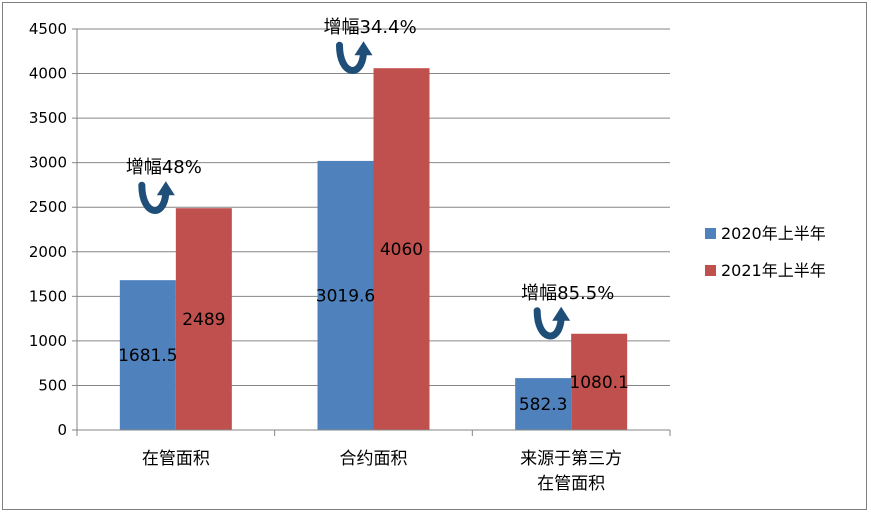  Describe the element at coordinates (53, 229) in the screenshot. I see `y-axis: 0 500 1000 1500 2000 2500 3000 3500 4000 4500` at that location.